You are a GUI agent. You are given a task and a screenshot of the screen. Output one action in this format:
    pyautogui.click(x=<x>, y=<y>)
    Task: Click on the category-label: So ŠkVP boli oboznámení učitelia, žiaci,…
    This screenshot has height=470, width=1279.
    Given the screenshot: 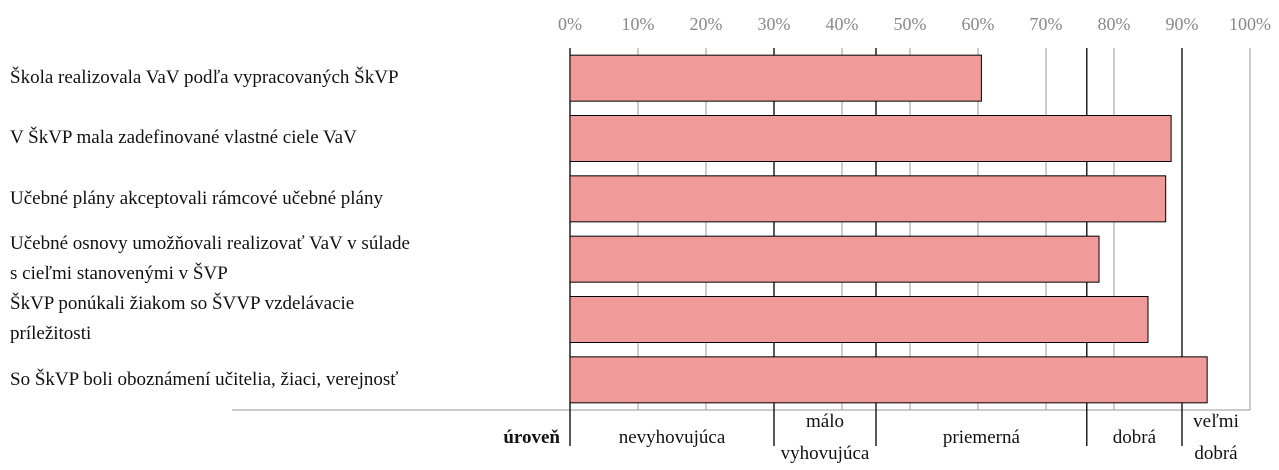 What is the action you would take?
    pyautogui.click(x=204, y=379)
    